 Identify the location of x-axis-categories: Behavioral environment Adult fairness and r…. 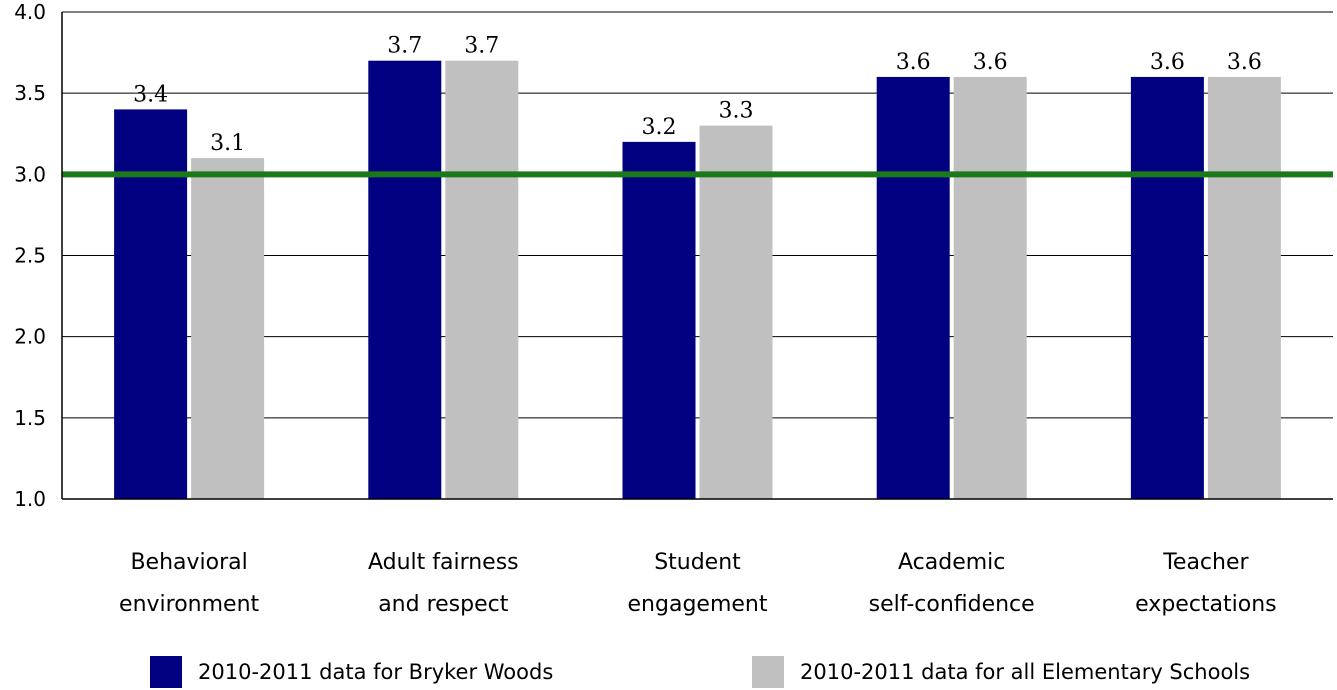
(698, 583).